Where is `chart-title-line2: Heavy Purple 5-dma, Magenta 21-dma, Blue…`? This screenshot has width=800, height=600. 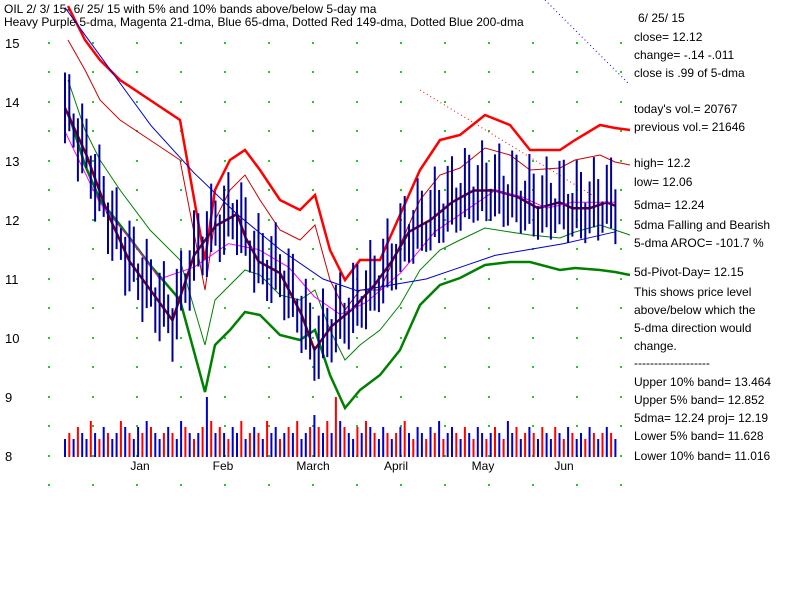
chart-title-line2: Heavy Purple 5-dma, Magenta 21-dma, Blue… is located at coordinates (264, 22).